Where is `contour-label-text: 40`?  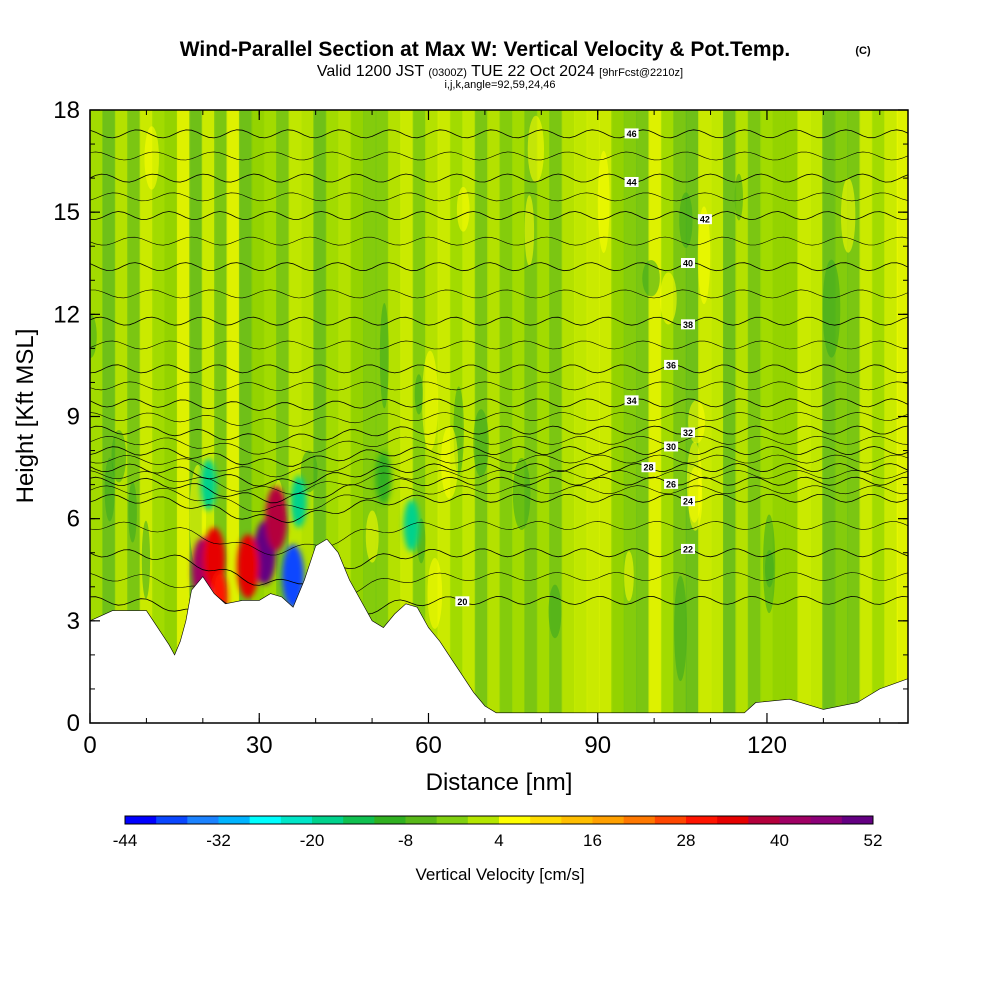 contour-label-text: 40 is located at coordinates (688, 264).